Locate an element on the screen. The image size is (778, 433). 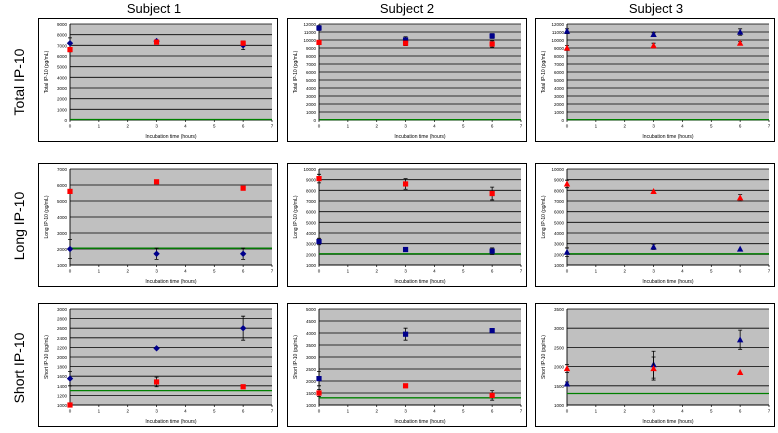
y-tick-label: 4500 is located at coordinates (311, 321).